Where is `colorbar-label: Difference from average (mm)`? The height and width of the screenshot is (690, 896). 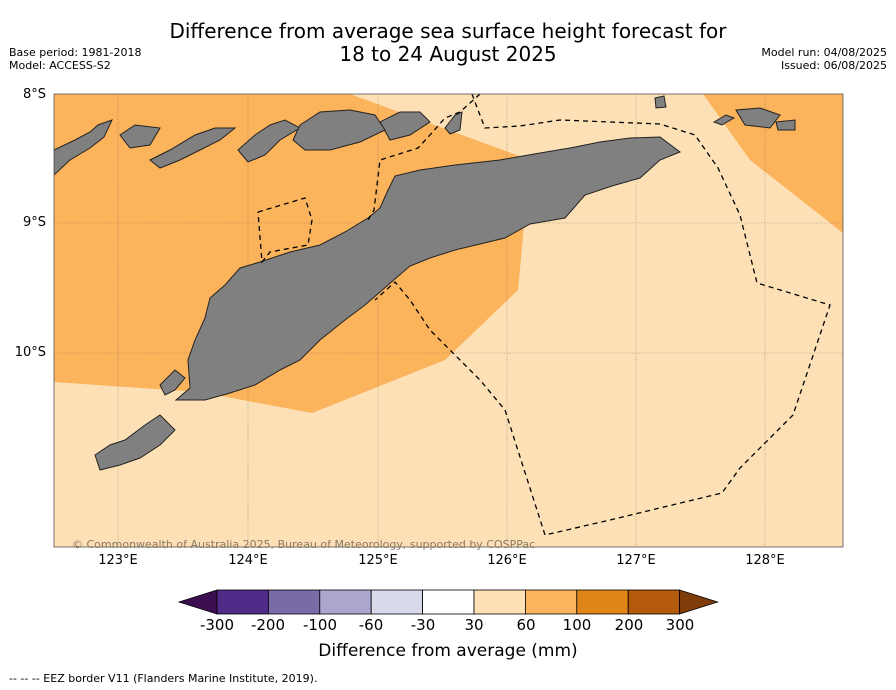 colorbar-label: Difference from average (mm) is located at coordinates (448, 651).